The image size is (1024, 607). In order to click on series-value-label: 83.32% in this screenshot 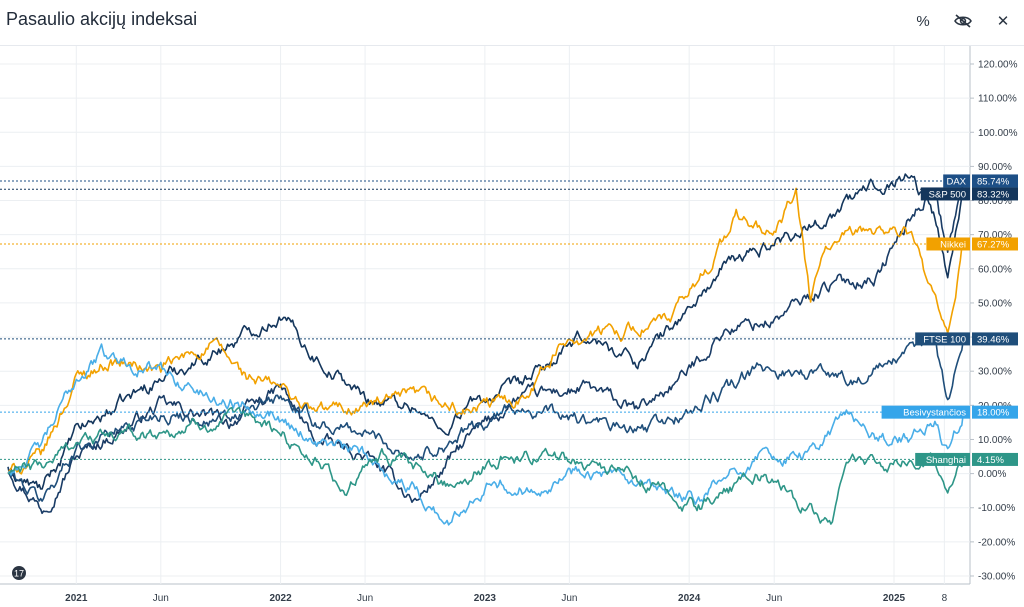, I will do `click(993, 194)`.